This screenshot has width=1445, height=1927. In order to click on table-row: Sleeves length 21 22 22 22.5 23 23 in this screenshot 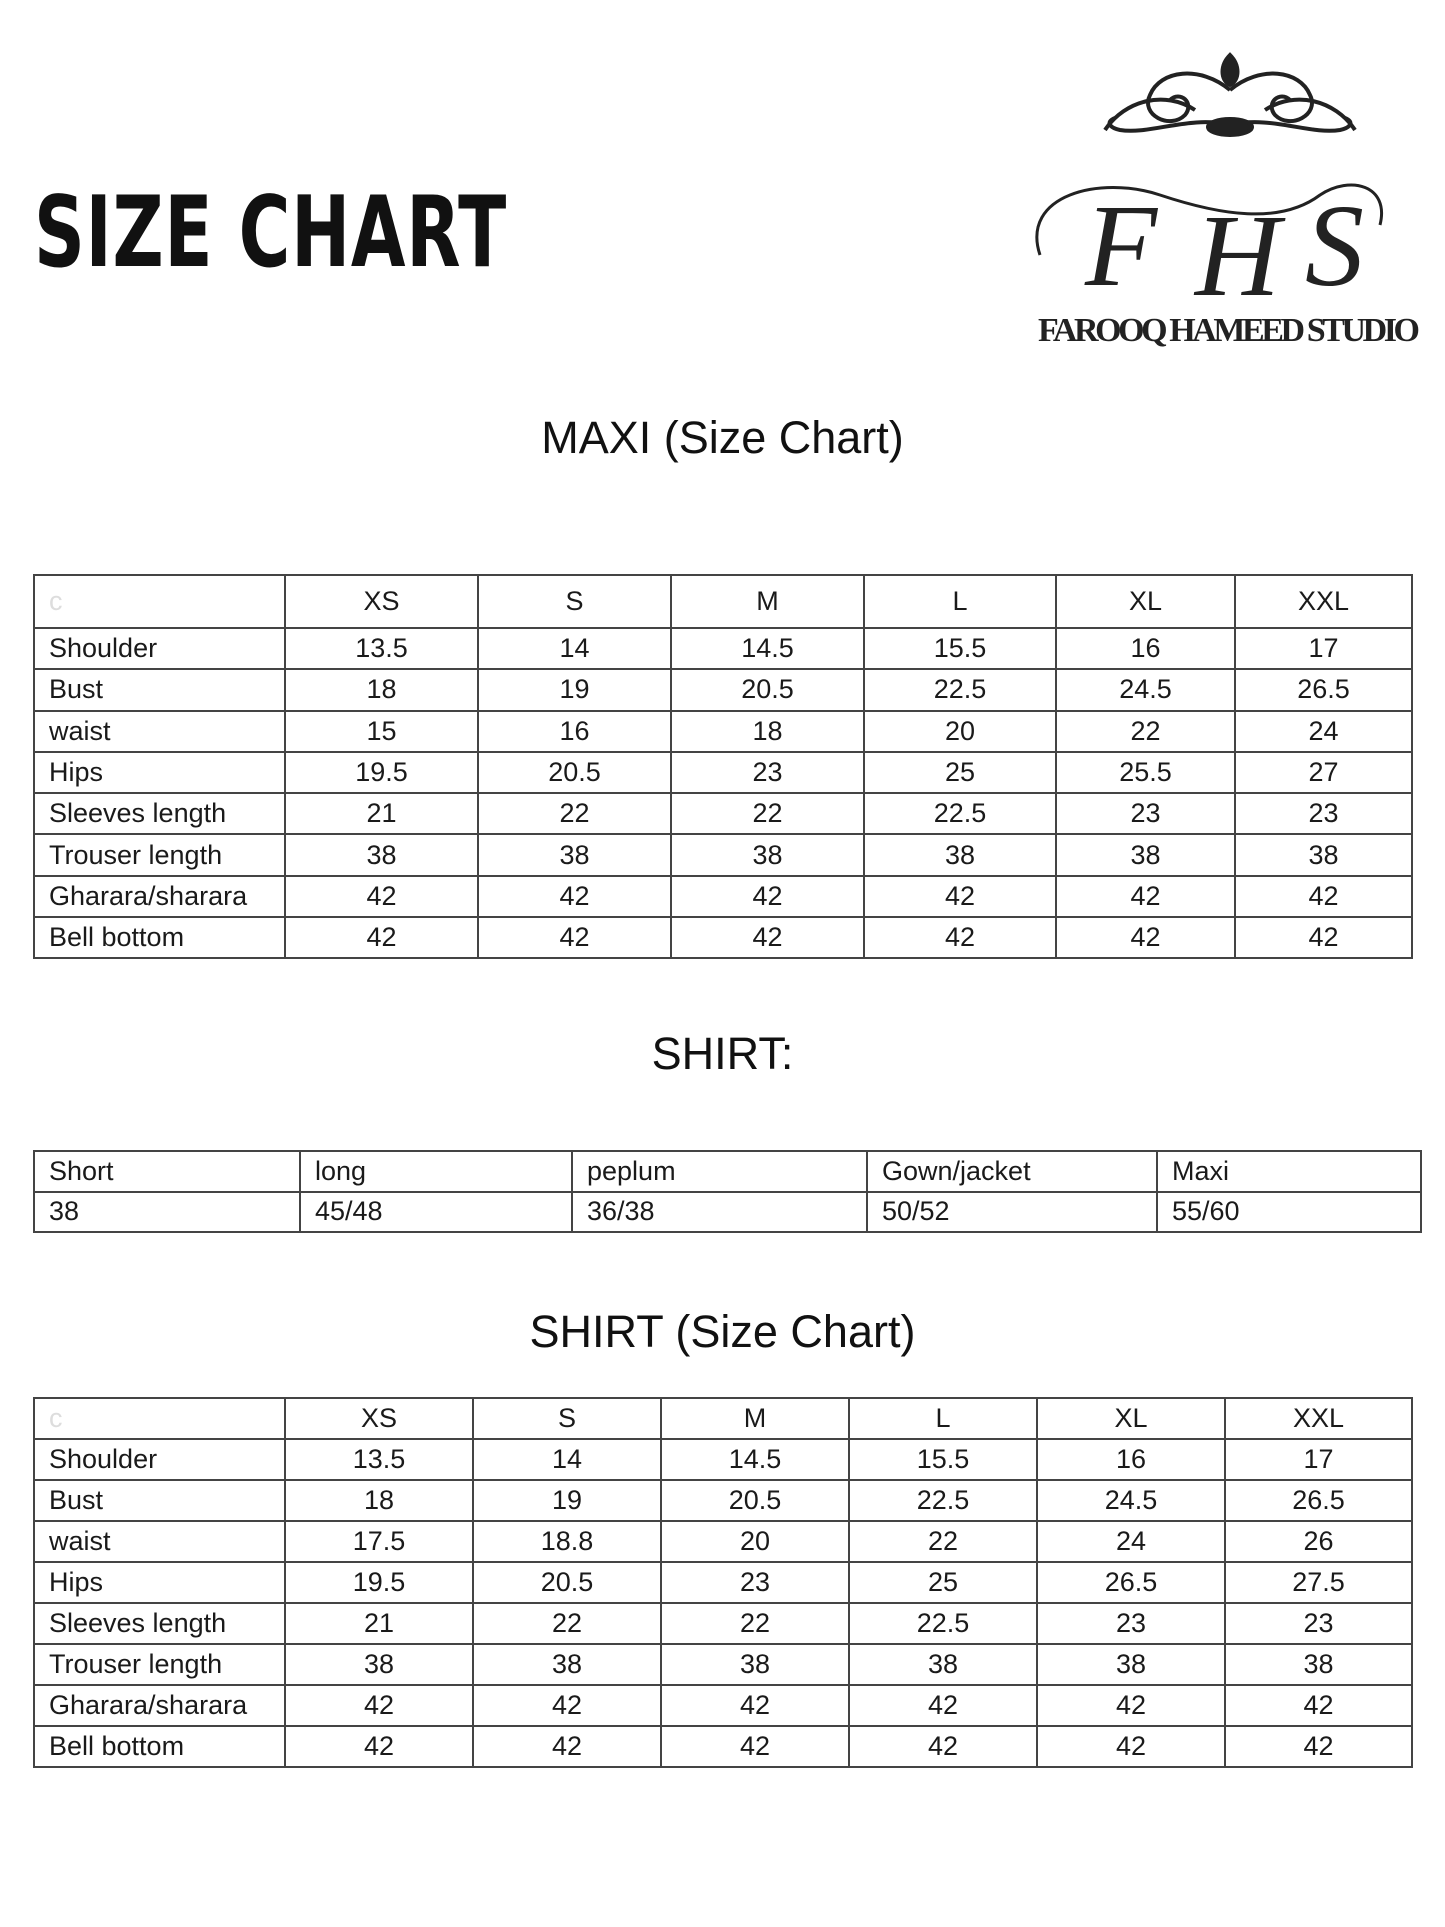, I will do `click(723, 814)`.